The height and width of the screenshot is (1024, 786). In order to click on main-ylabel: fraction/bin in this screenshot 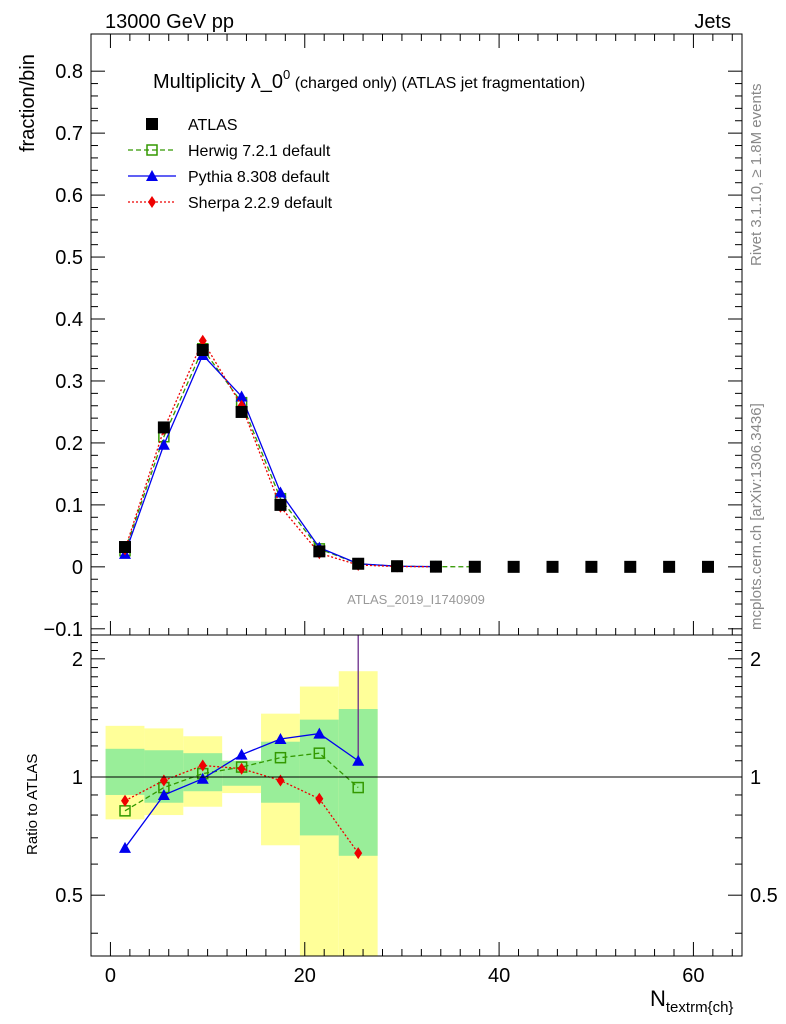, I will do `click(28, 103)`.